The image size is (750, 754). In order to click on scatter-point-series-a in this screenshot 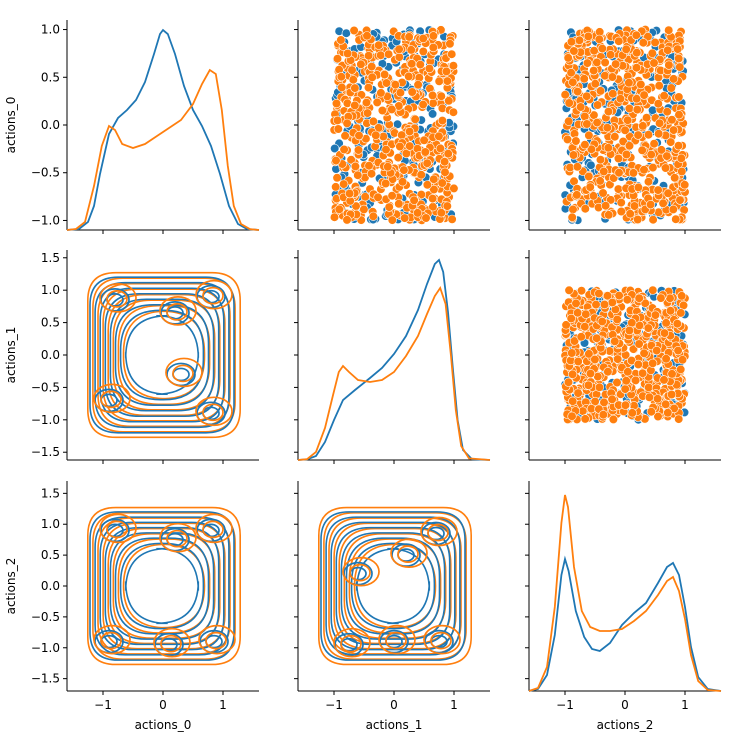, I will do `click(433, 114)`.